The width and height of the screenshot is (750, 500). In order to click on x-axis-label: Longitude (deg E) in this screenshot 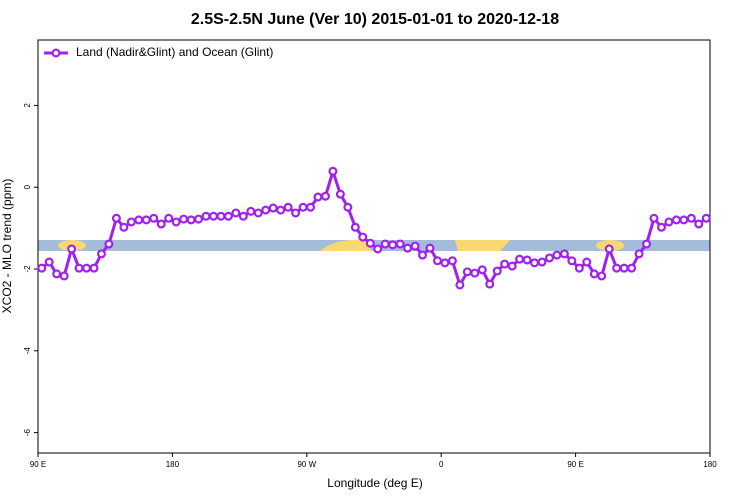, I will do `click(374, 483)`.